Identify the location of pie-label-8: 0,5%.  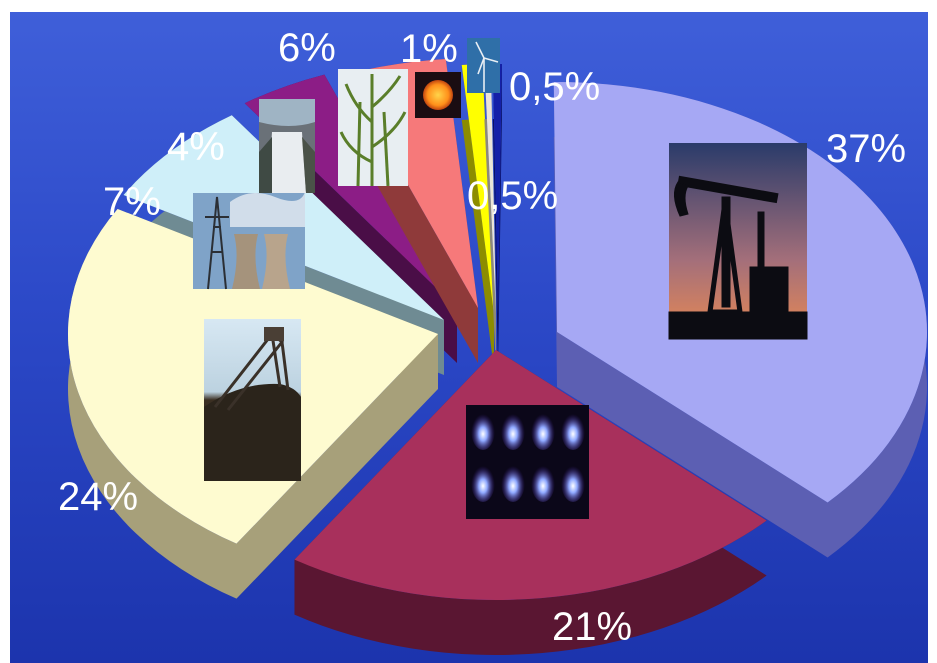
(512, 196).